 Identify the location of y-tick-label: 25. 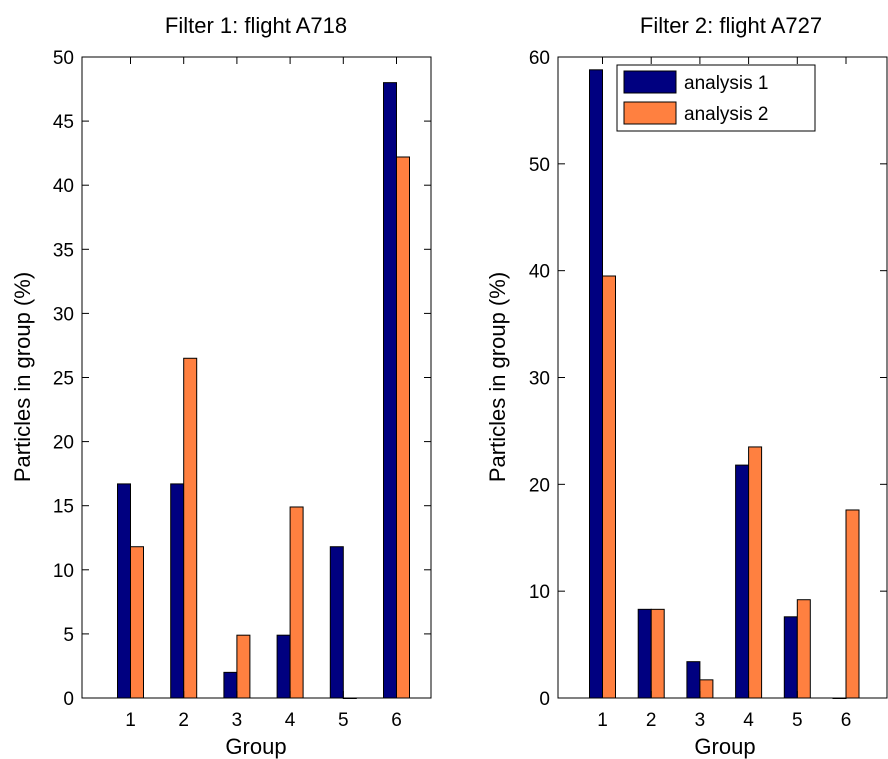
(63, 379).